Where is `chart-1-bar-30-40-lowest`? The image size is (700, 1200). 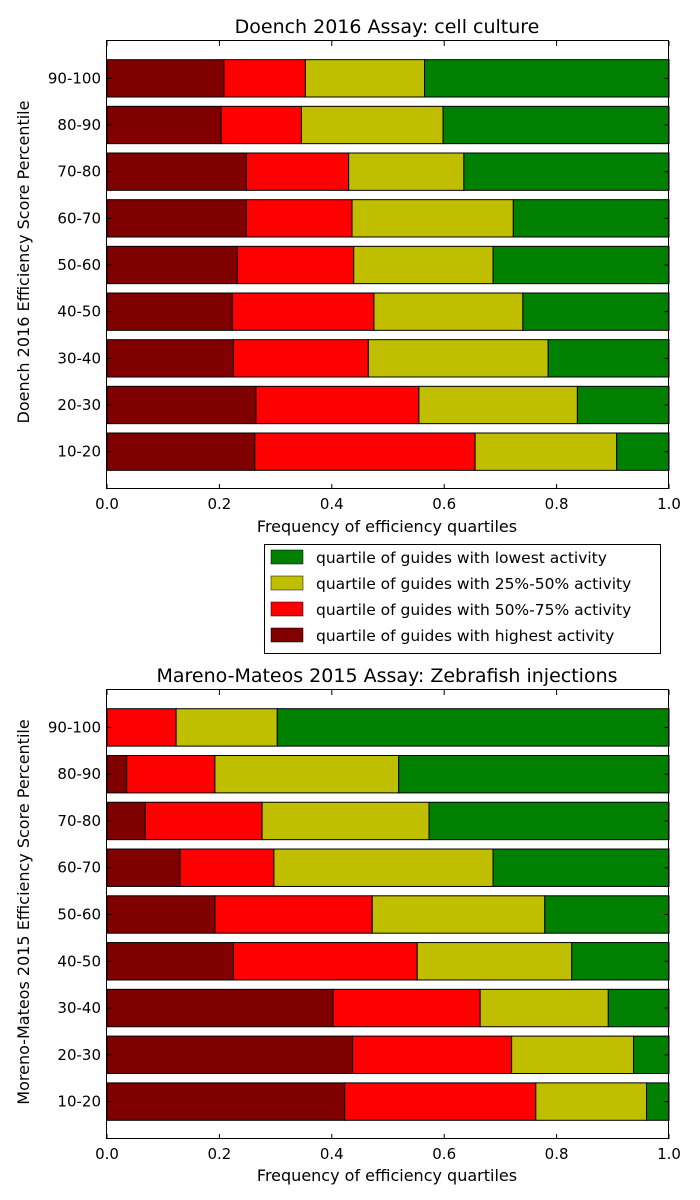
chart-1-bar-30-40-lowest is located at coordinates (608, 358).